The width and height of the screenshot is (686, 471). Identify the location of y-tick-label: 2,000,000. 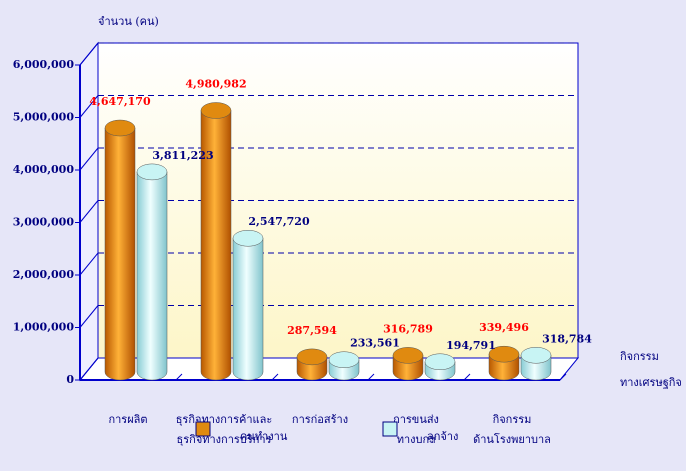
(44, 274).